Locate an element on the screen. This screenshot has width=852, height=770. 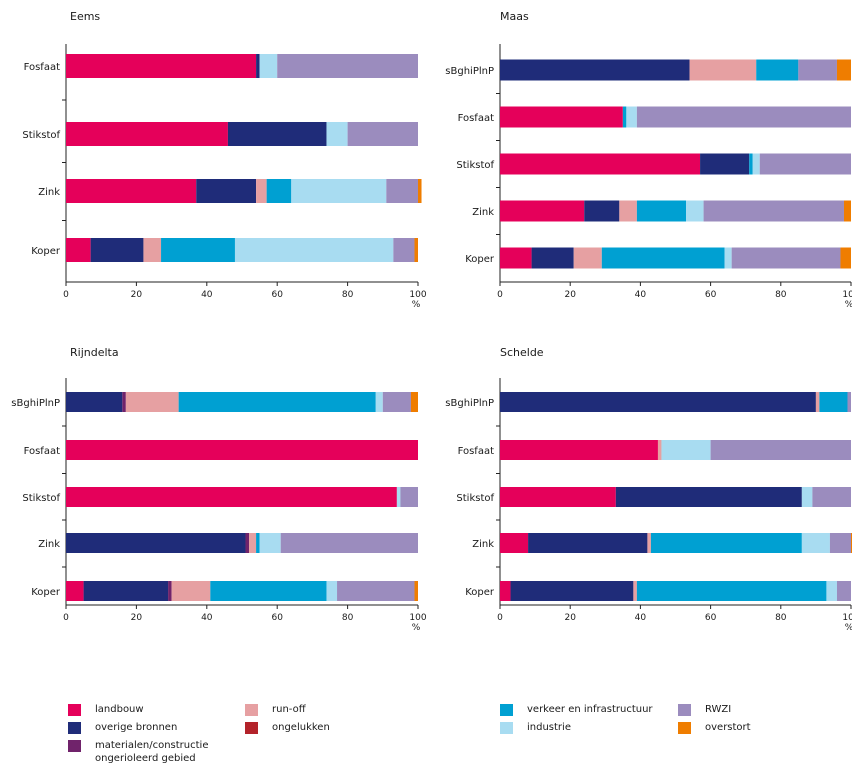
bar-segment-maas-koper-overige_bronnen is located at coordinates (552, 258).